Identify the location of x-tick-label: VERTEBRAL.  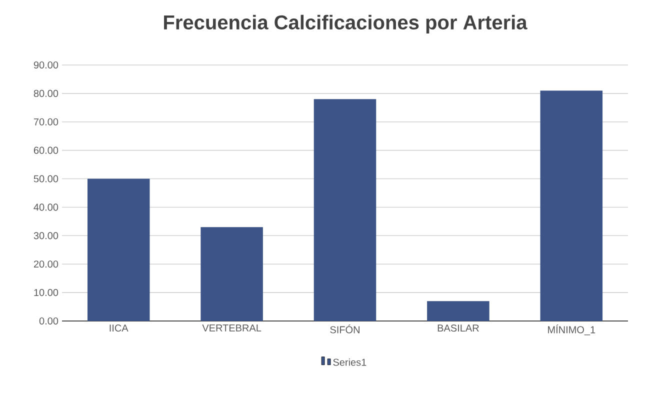
(232, 328).